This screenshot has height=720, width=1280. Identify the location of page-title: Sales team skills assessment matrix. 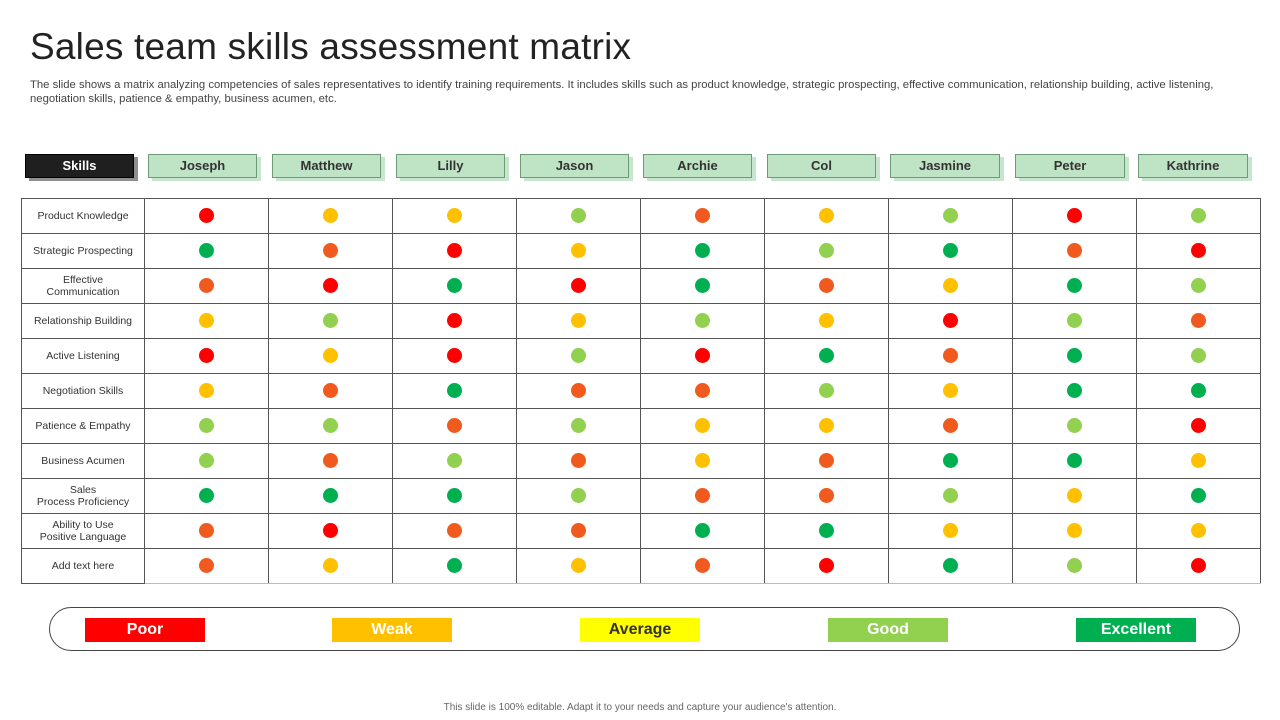
(331, 46).